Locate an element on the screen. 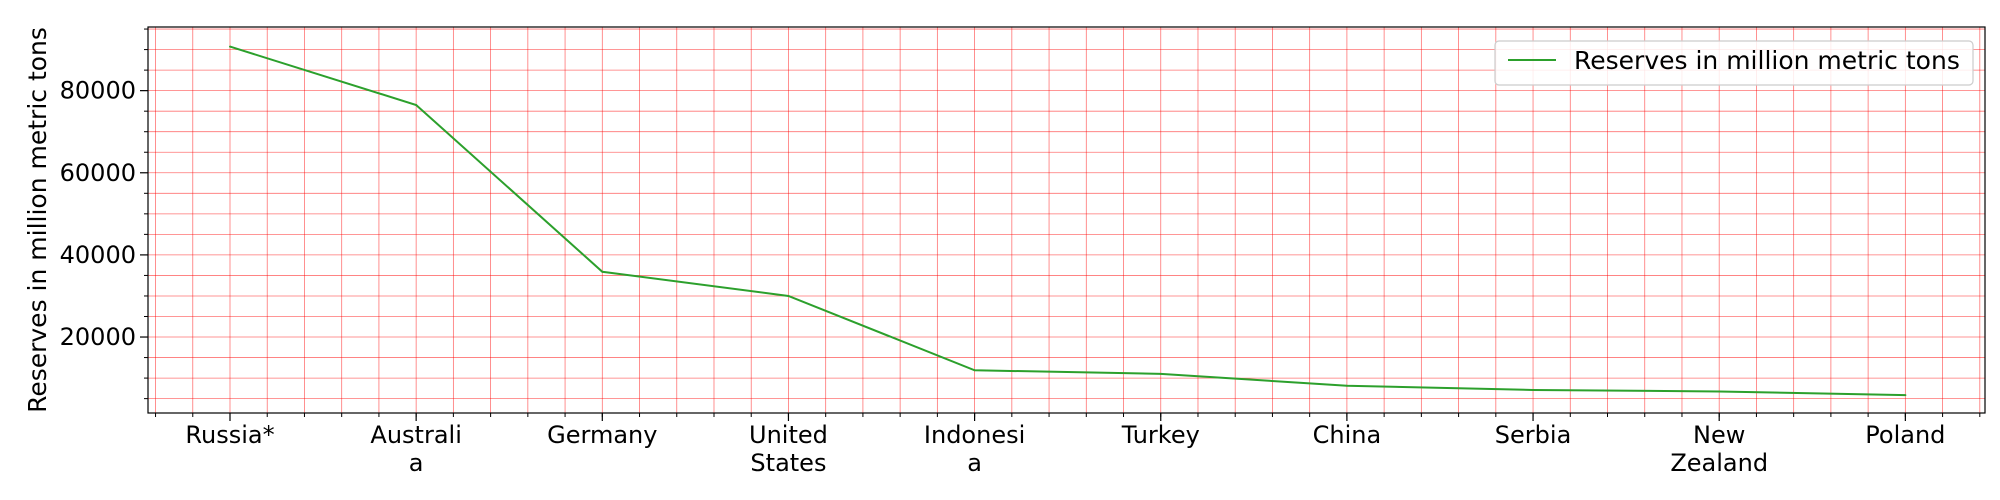  x-tick-label: United States is located at coordinates (788, 449).